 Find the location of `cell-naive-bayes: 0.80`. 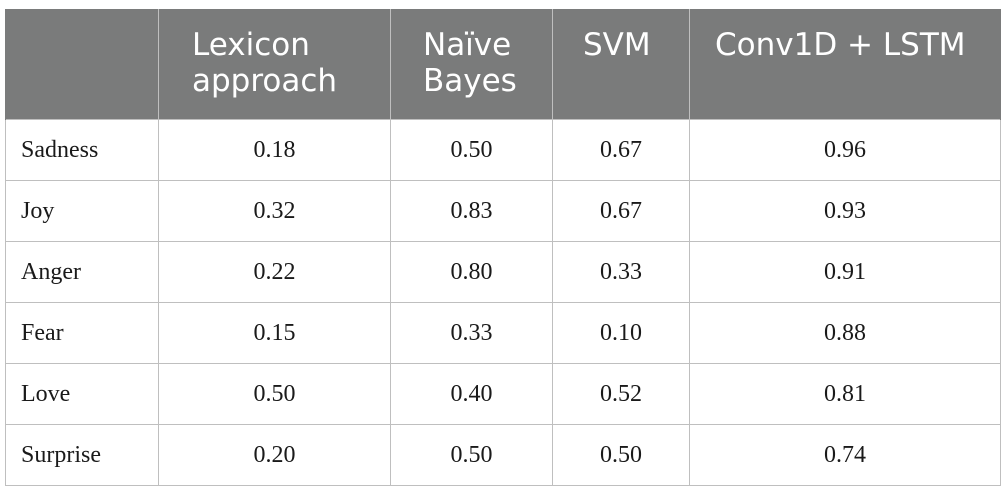

cell-naive-bayes: 0.80 is located at coordinates (471, 272).